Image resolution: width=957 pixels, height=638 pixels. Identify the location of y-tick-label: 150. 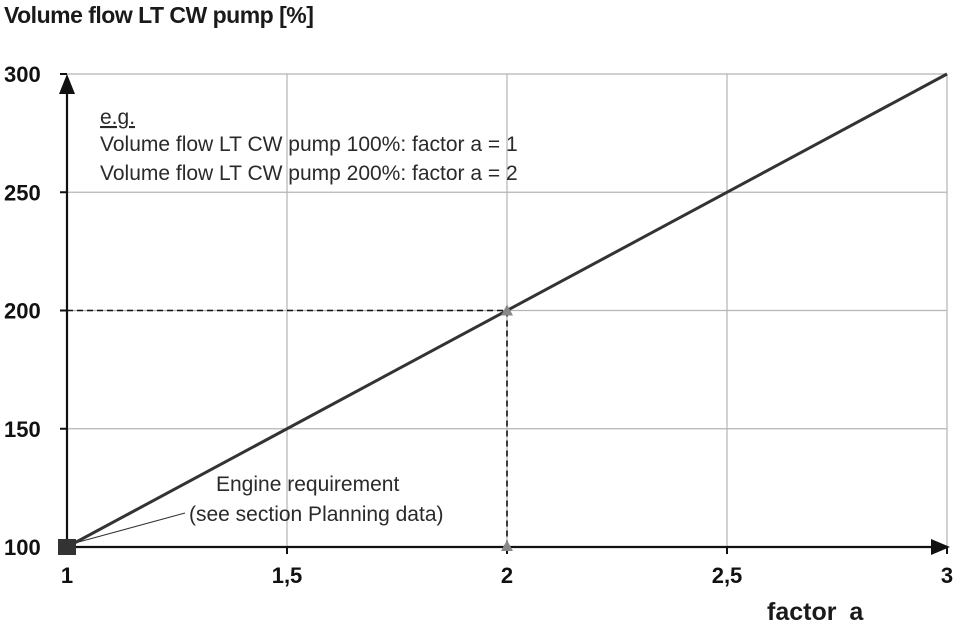
(22, 429).